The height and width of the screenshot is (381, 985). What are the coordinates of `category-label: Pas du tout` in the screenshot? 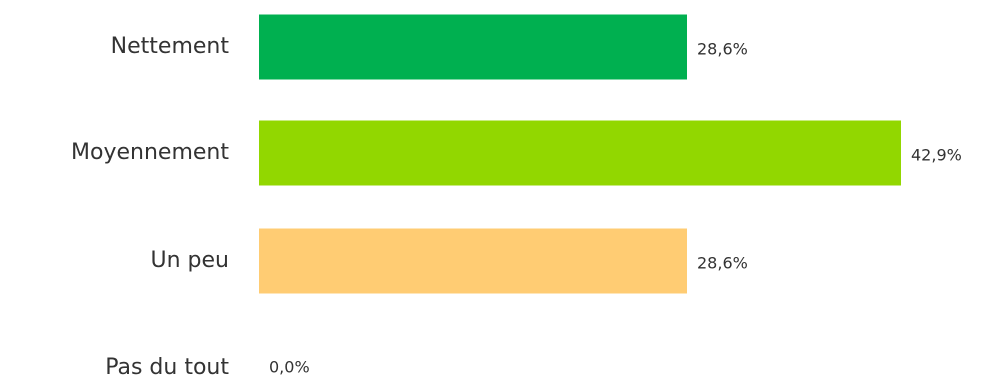 It's located at (167, 367).